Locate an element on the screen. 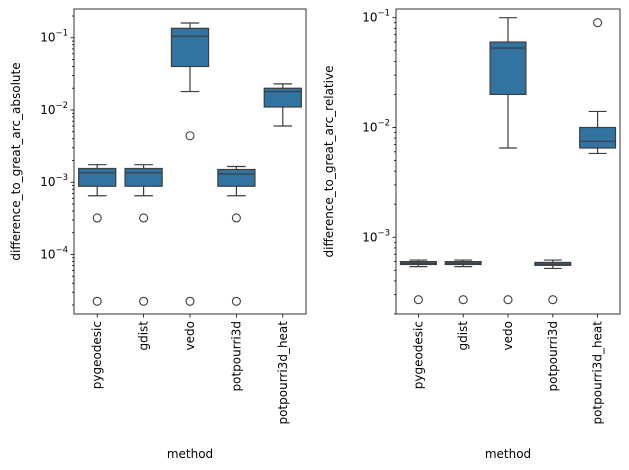  right-x-axis-title: method is located at coordinates (508, 454).